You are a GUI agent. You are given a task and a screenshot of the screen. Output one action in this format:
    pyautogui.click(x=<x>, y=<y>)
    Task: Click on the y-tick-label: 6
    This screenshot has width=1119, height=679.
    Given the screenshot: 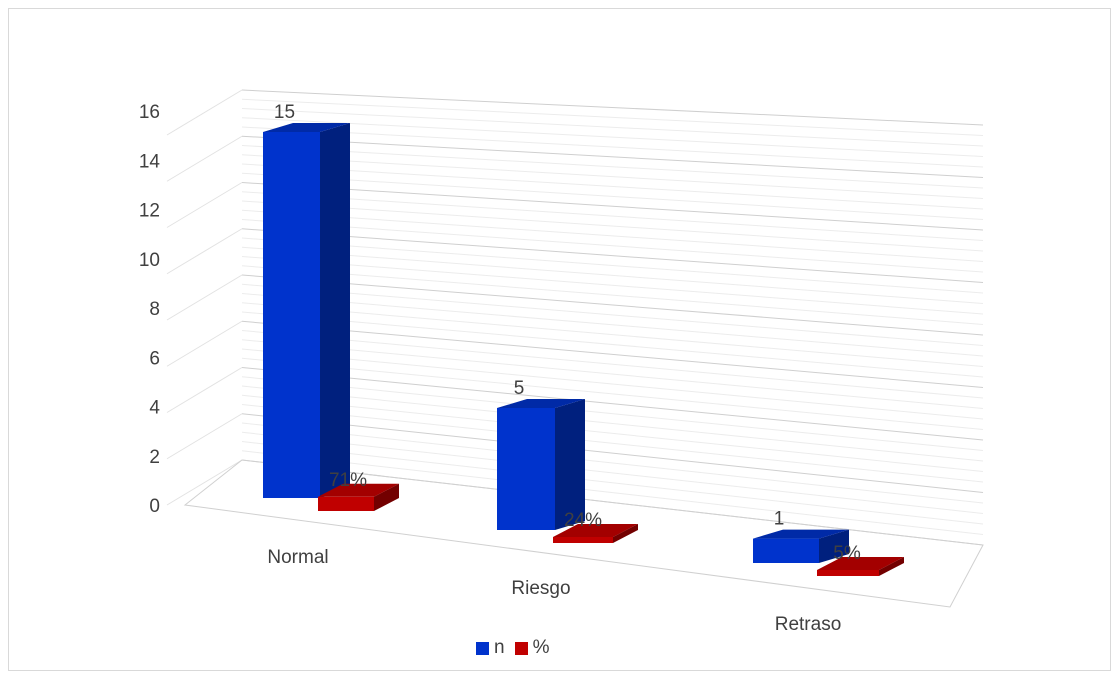 What is the action you would take?
    pyautogui.click(x=154, y=358)
    